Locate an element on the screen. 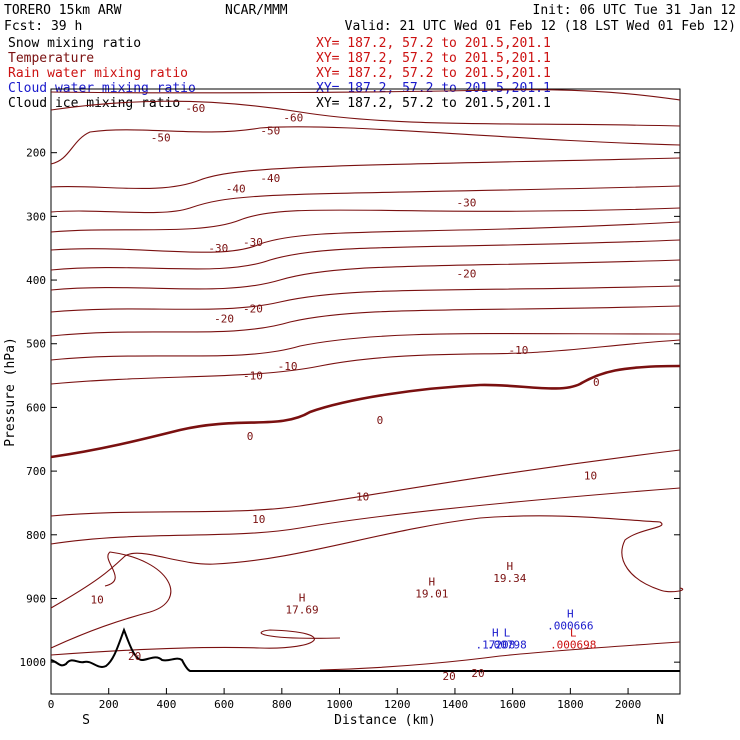 This screenshot has width=740, height=740. y-tick-label: 1000 is located at coordinates (33, 662).